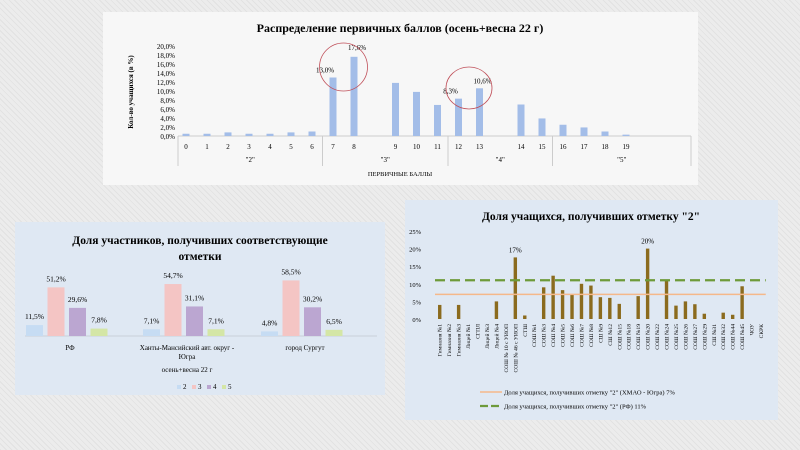  Describe the element at coordinates (450, 92) in the screenshot. I see `data-label: 8,3%` at that location.